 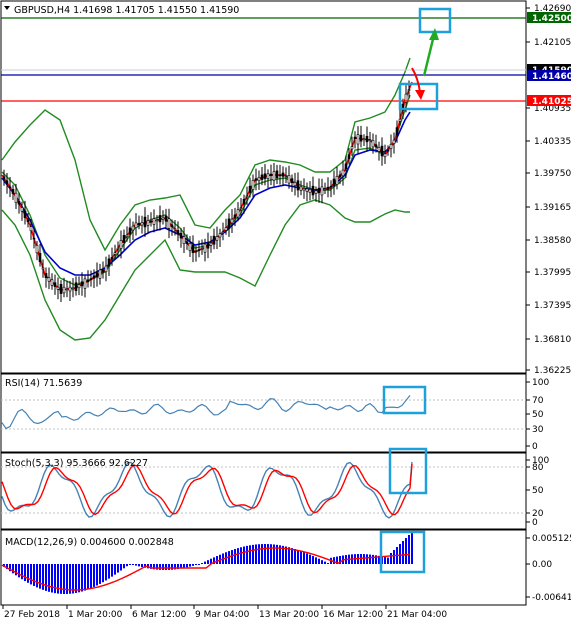 What do you see at coordinates (551, 598) in the screenshot?
I see `macd-axis-tick: -0.006417` at bounding box center [551, 598].